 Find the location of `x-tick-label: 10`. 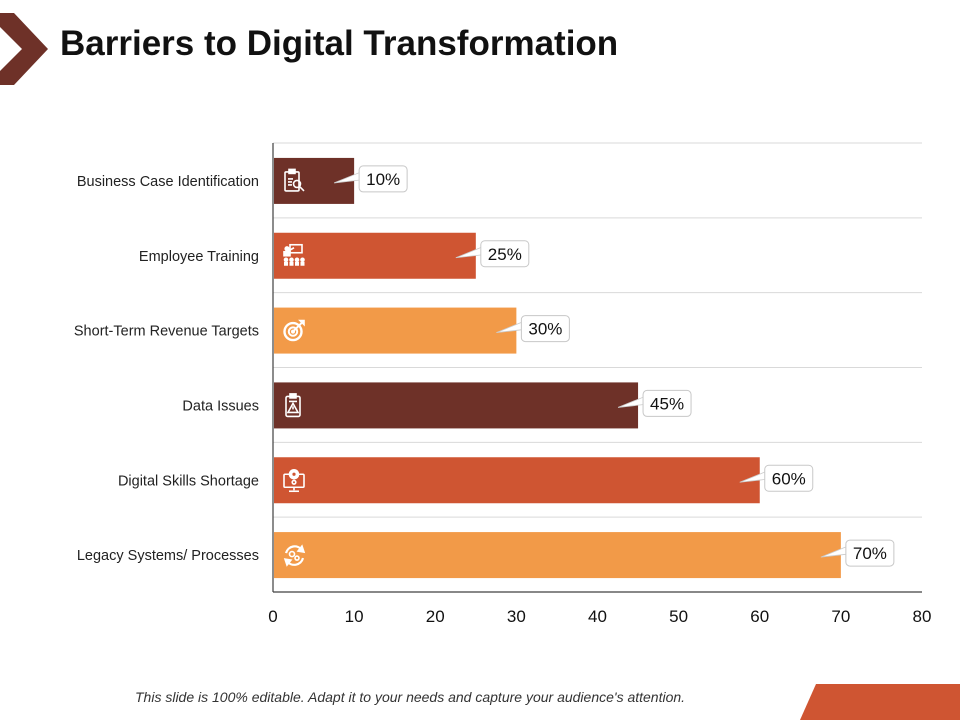

x-tick-label: 10 is located at coordinates (354, 616).